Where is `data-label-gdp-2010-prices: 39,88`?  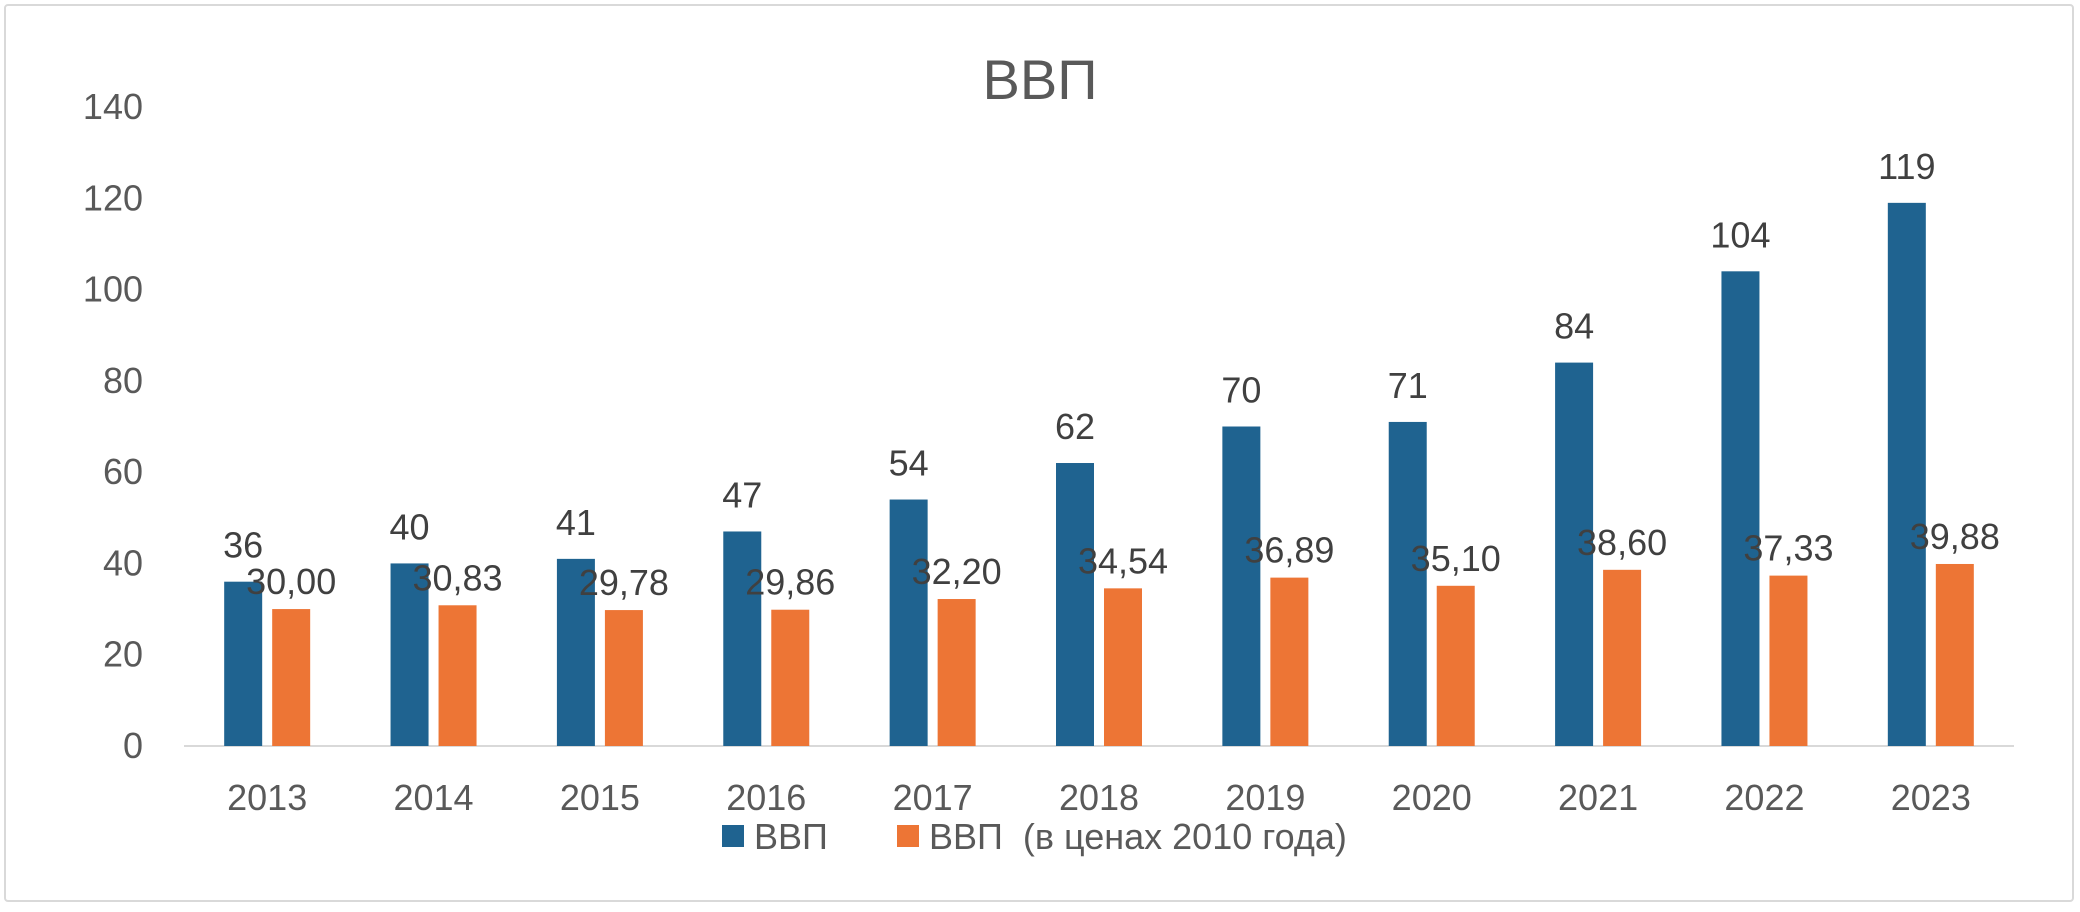 data-label-gdp-2010-prices: 39,88 is located at coordinates (1955, 536).